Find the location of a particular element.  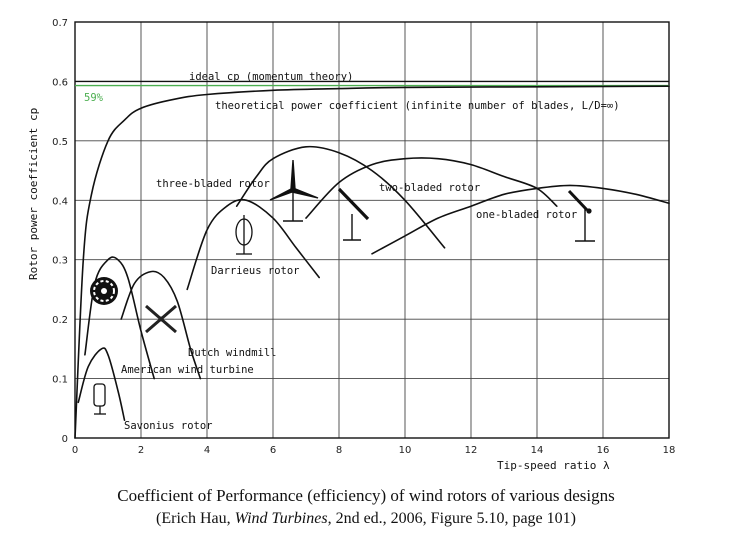

darrieus-rotor-curve is located at coordinates (253, 244).